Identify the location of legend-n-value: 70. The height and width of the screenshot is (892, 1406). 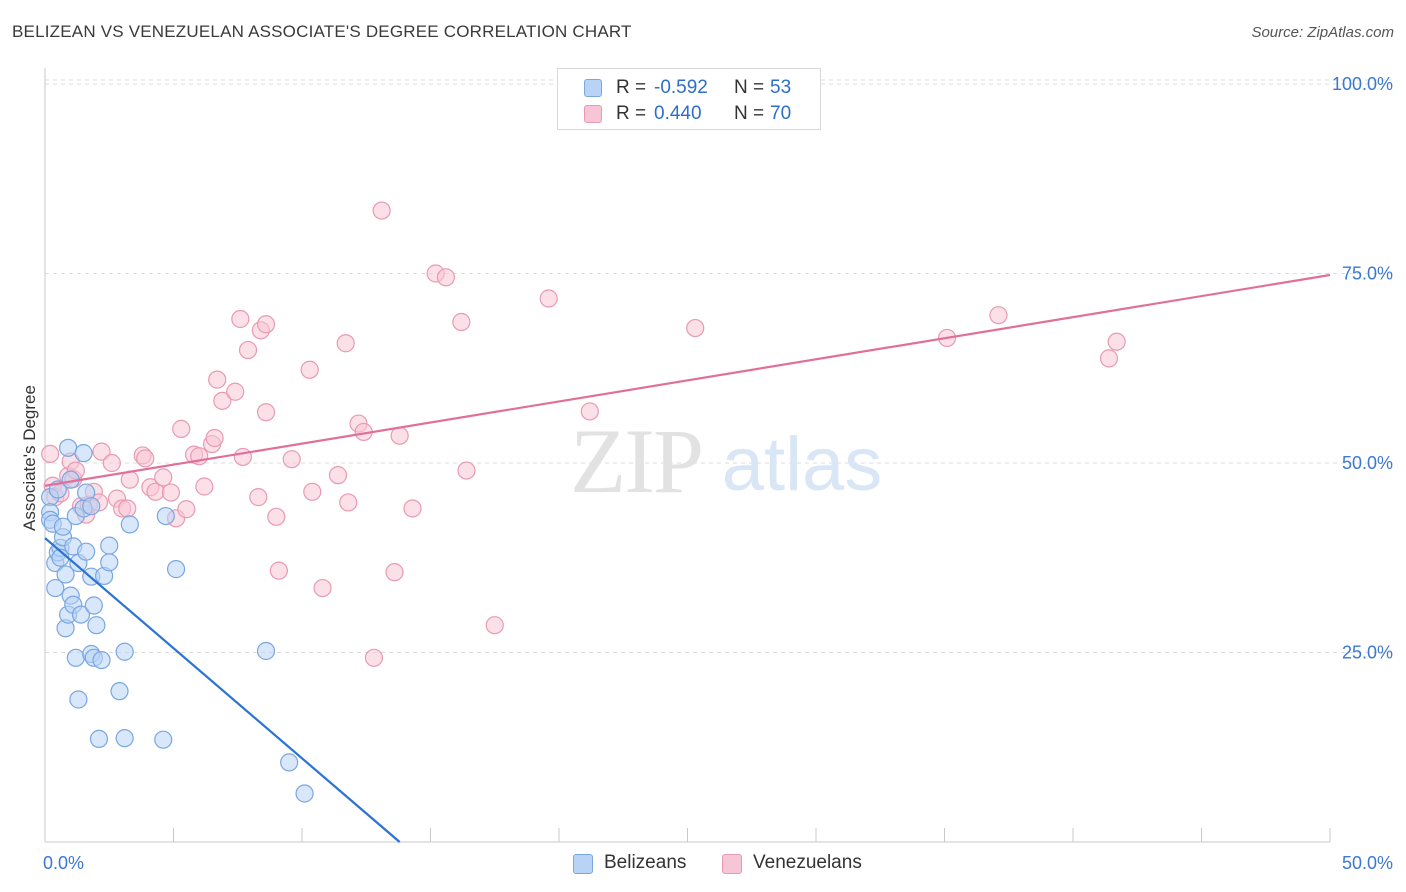
(781, 113).